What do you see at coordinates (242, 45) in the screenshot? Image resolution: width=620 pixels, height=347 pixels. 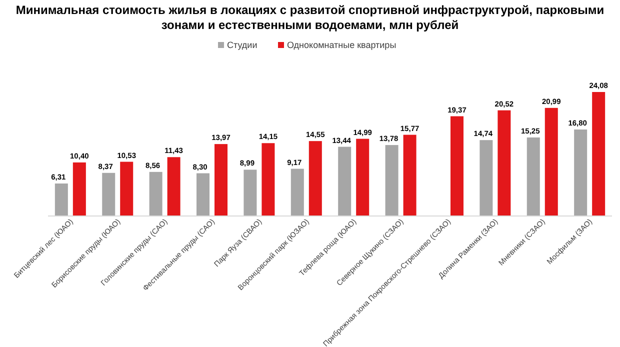 I see `legend-label: Студии` at bounding box center [242, 45].